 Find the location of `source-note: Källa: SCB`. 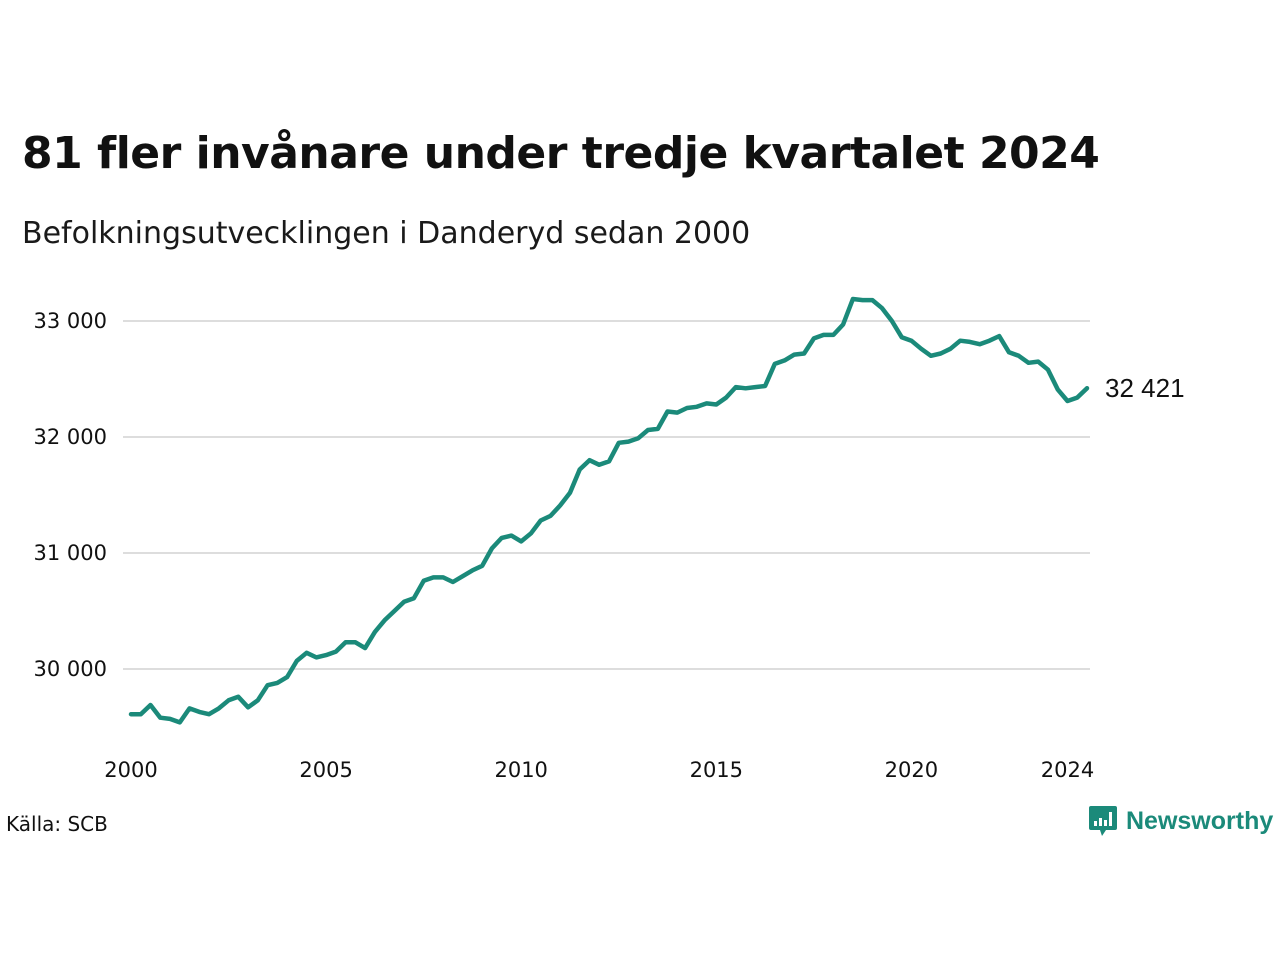

source-note: Källa: SCB is located at coordinates (57, 824).